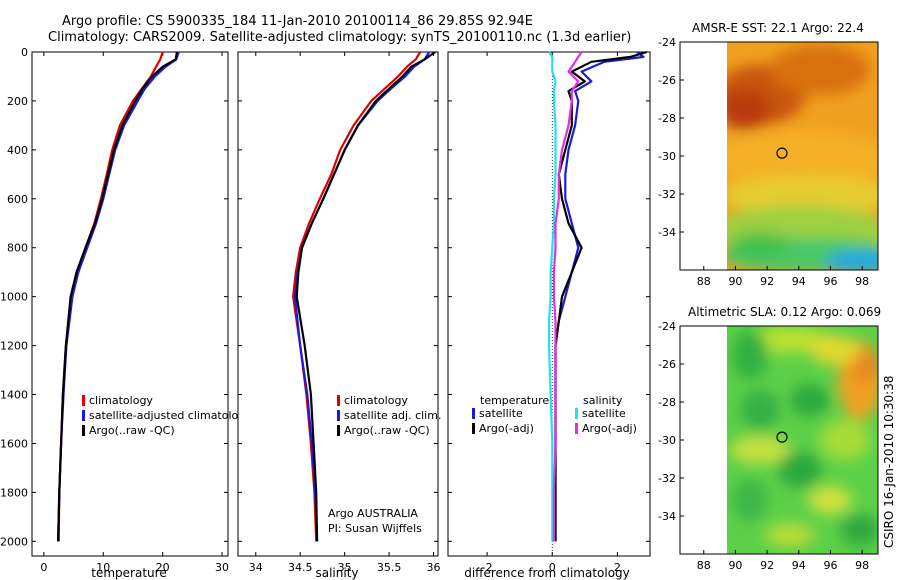 The image size is (900, 580). Describe the element at coordinates (567, 296) in the screenshot. I see `difference-series-magenta` at that location.